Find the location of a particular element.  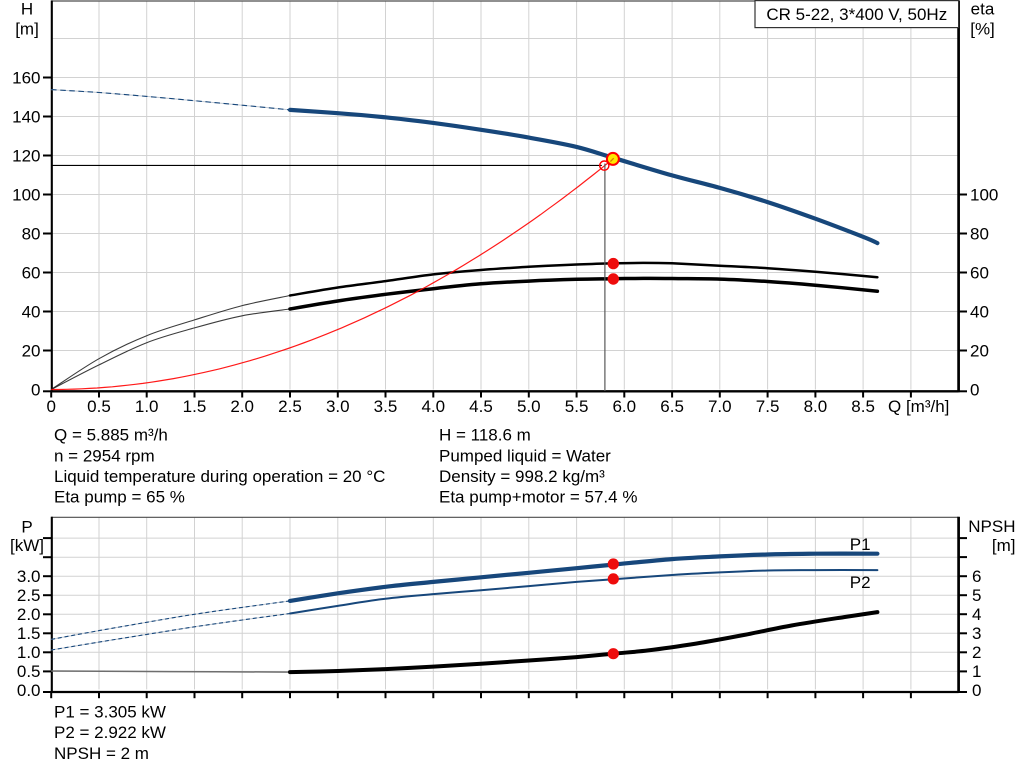

svg-text: 6.5 is located at coordinates (672, 406).